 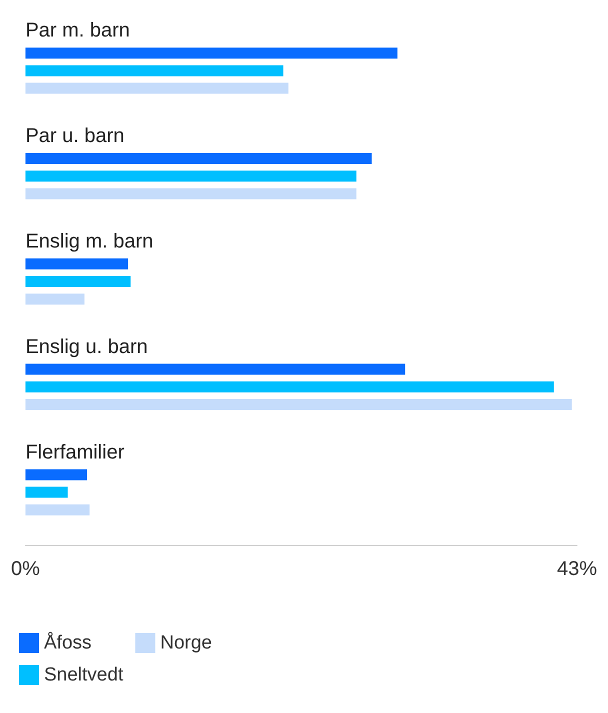 I want to click on legend-label: Åfoss, so click(x=68, y=643).